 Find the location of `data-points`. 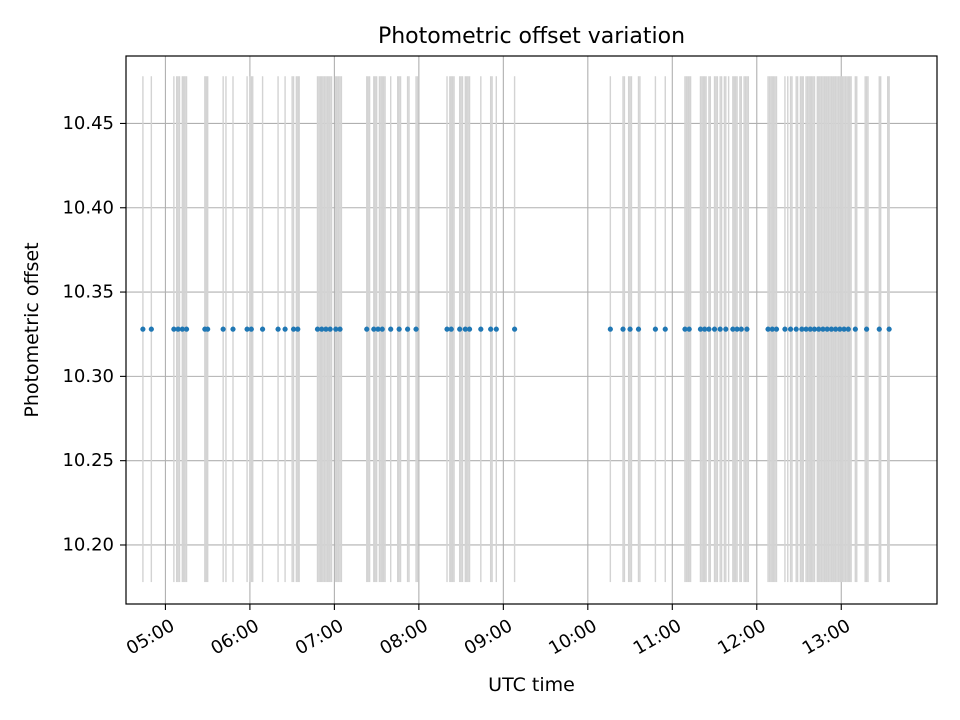

data-points is located at coordinates (516, 329).